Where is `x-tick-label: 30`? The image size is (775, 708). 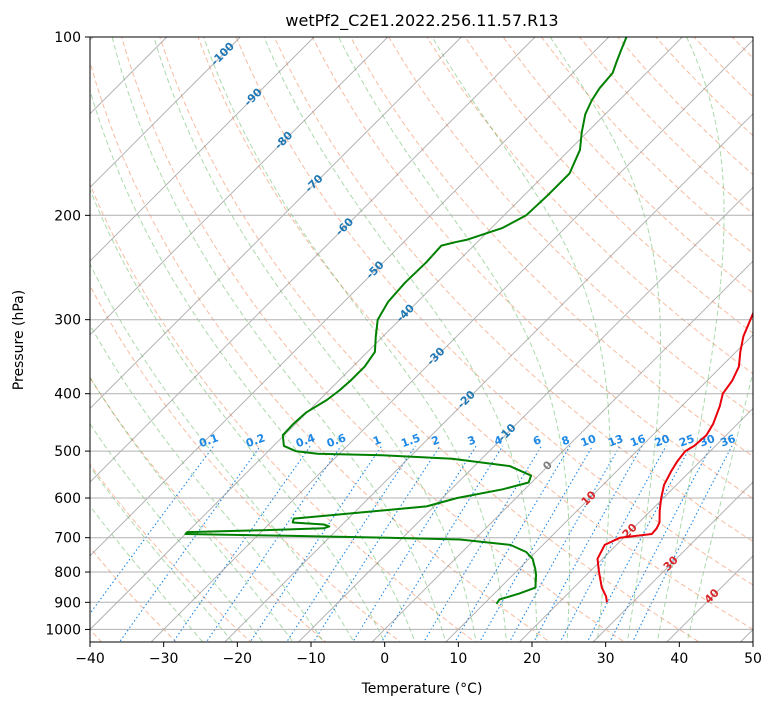 x-tick-label: 30 is located at coordinates (606, 659).